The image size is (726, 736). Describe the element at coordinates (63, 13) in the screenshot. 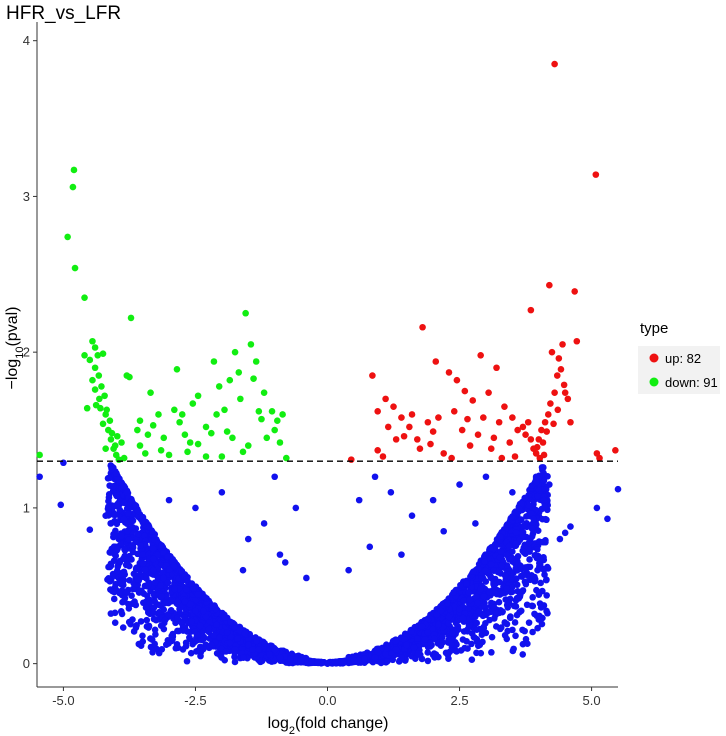

I see `chart-title: HFR_vs_LFR` at that location.